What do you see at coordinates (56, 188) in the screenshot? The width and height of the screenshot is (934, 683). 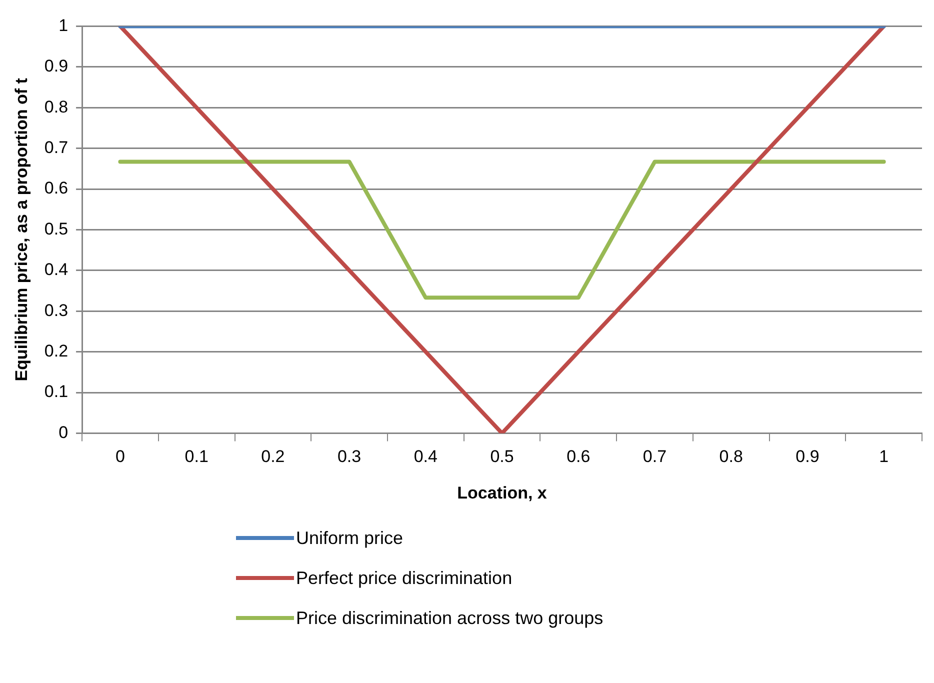 I see `y-tick-label: 0.6` at bounding box center [56, 188].